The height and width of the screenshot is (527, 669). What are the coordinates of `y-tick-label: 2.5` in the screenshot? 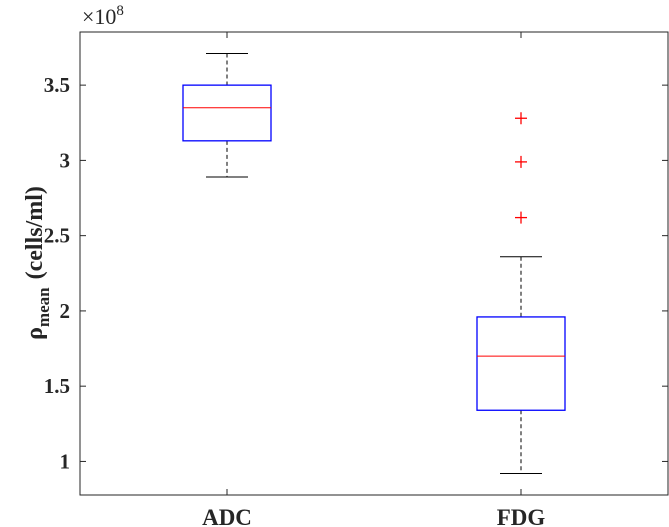 It's located at (57, 236).